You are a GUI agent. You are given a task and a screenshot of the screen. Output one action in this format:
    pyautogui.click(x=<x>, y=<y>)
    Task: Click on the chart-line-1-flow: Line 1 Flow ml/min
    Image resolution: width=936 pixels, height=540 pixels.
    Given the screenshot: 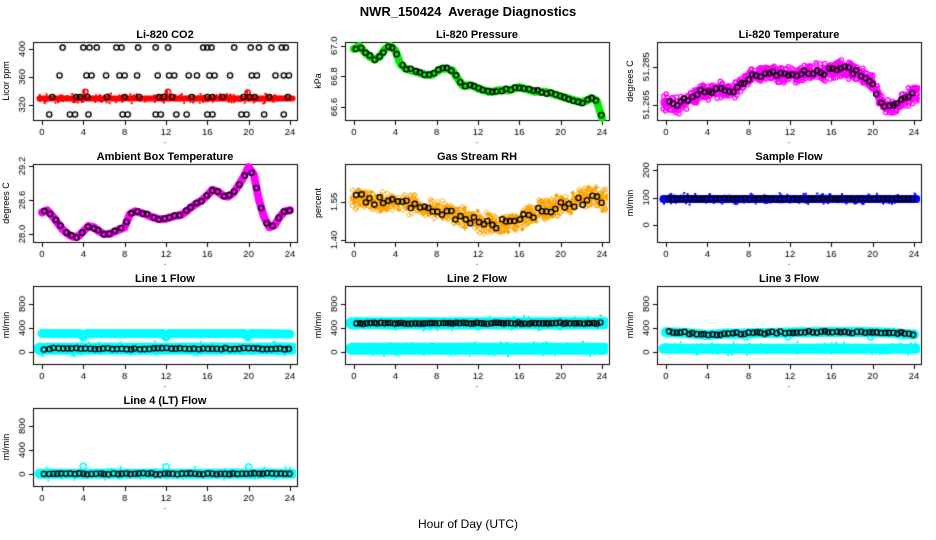 What is the action you would take?
    pyautogui.click(x=156, y=334)
    